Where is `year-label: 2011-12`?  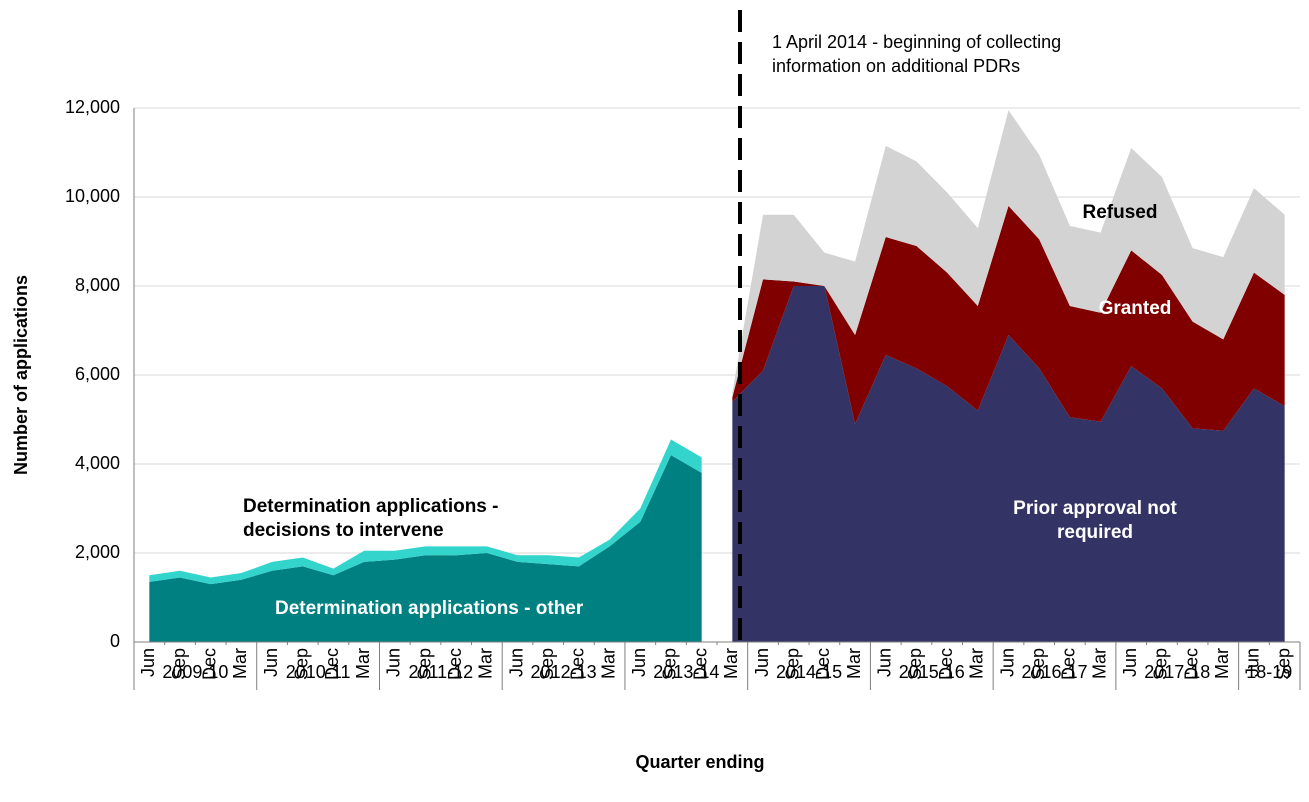
year-label: 2011-12 is located at coordinates (440, 672).